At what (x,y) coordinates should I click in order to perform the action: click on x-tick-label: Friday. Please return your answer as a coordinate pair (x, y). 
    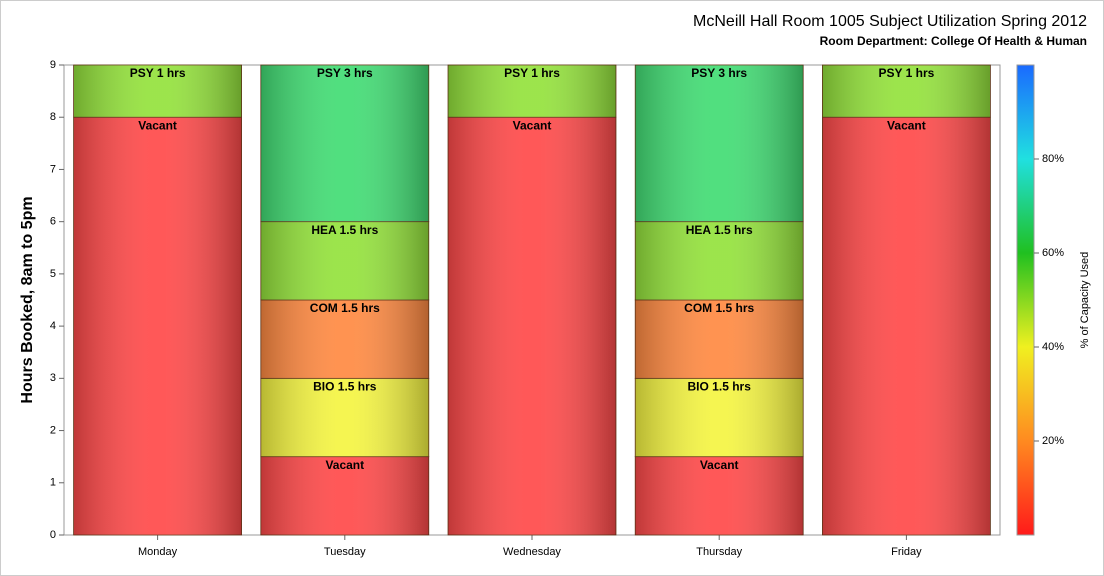
    Looking at the image, I should click on (906, 552).